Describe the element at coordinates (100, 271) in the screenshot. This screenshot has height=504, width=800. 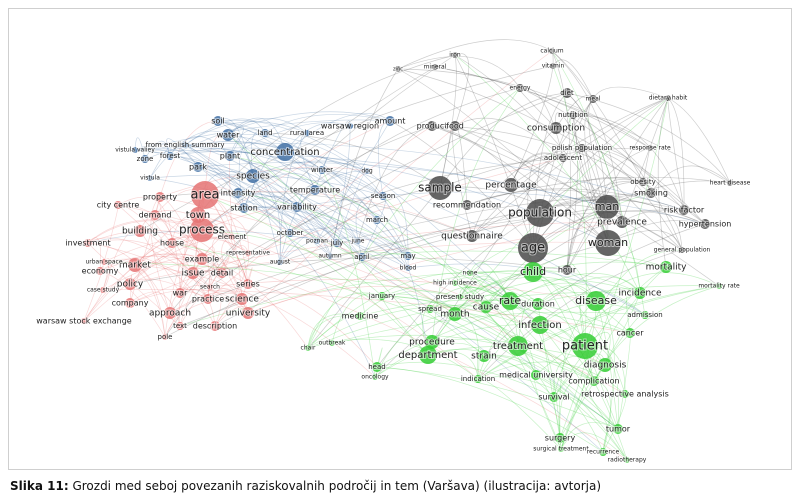
I see `node-label: economy` at that location.